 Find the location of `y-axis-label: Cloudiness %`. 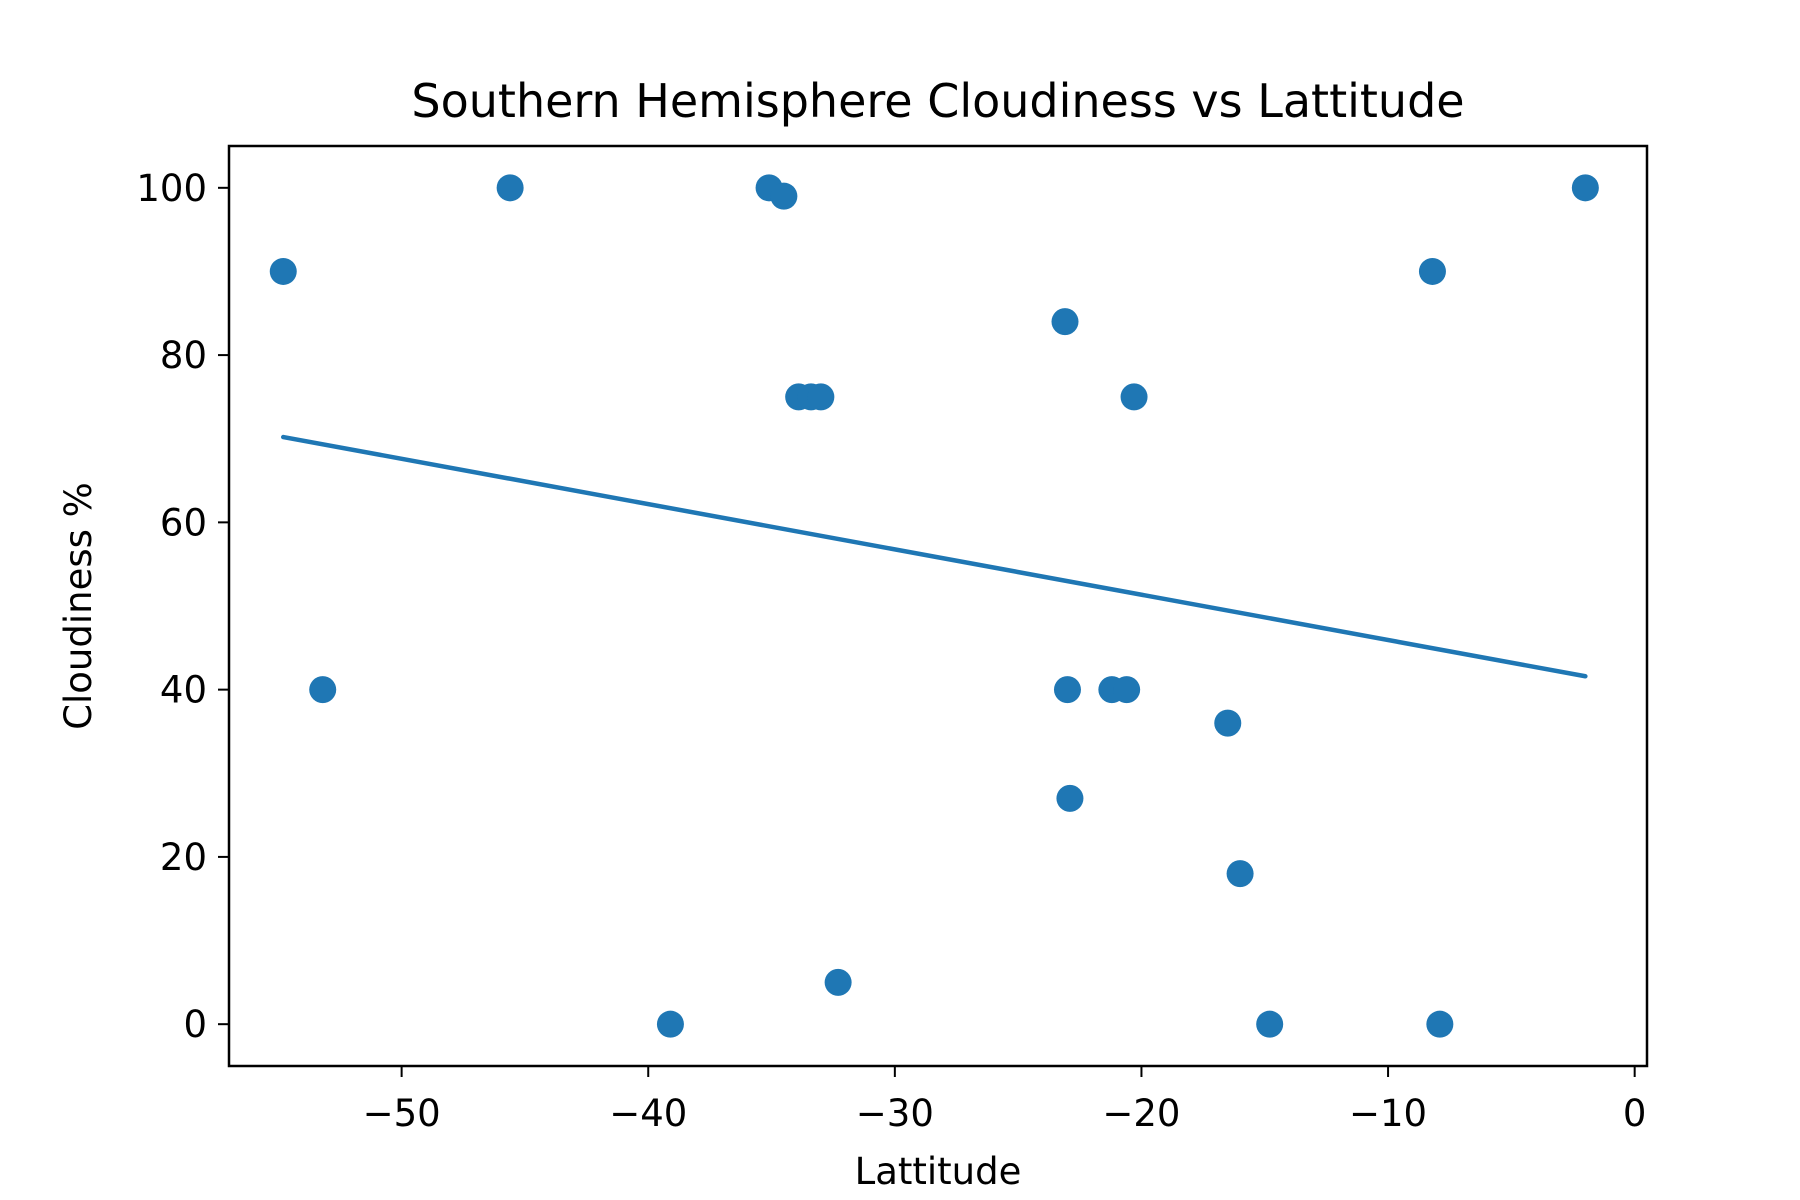

y-axis-label: Cloudiness % is located at coordinates (78, 606).